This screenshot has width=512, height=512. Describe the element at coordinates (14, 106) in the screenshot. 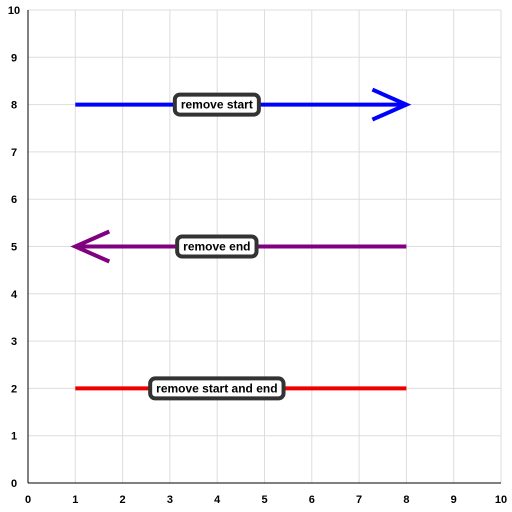

I see `y-tick-label: 8` at that location.